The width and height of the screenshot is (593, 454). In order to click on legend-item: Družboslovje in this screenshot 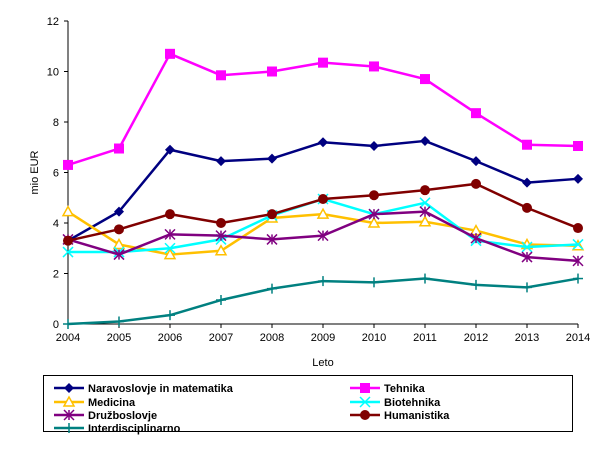, I will do `click(105, 415)`.